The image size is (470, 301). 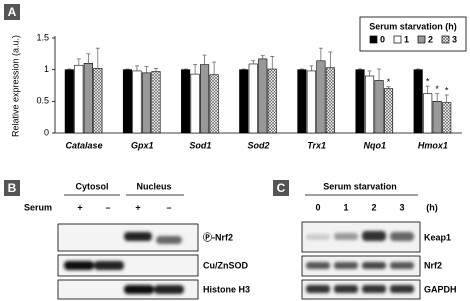 I want to click on y-tick-label: 0.5, so click(x=42, y=101).